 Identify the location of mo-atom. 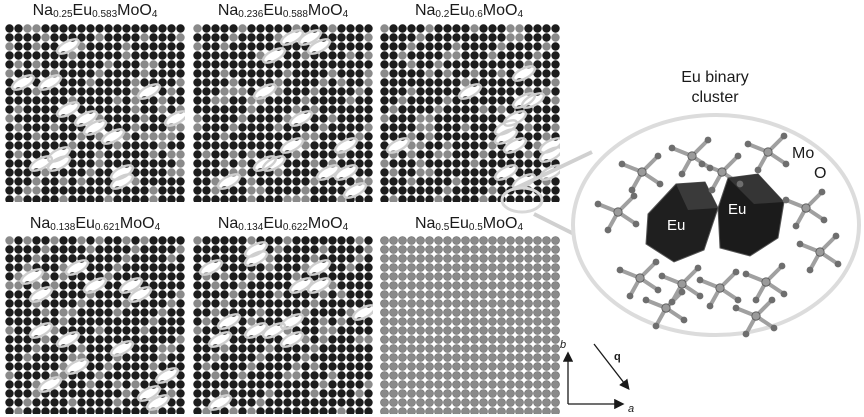
(666, 308).